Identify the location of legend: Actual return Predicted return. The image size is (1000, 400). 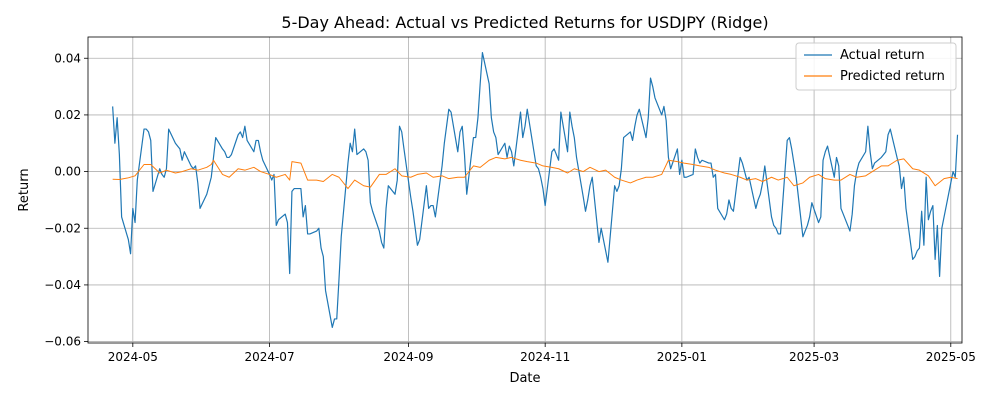
(876, 66).